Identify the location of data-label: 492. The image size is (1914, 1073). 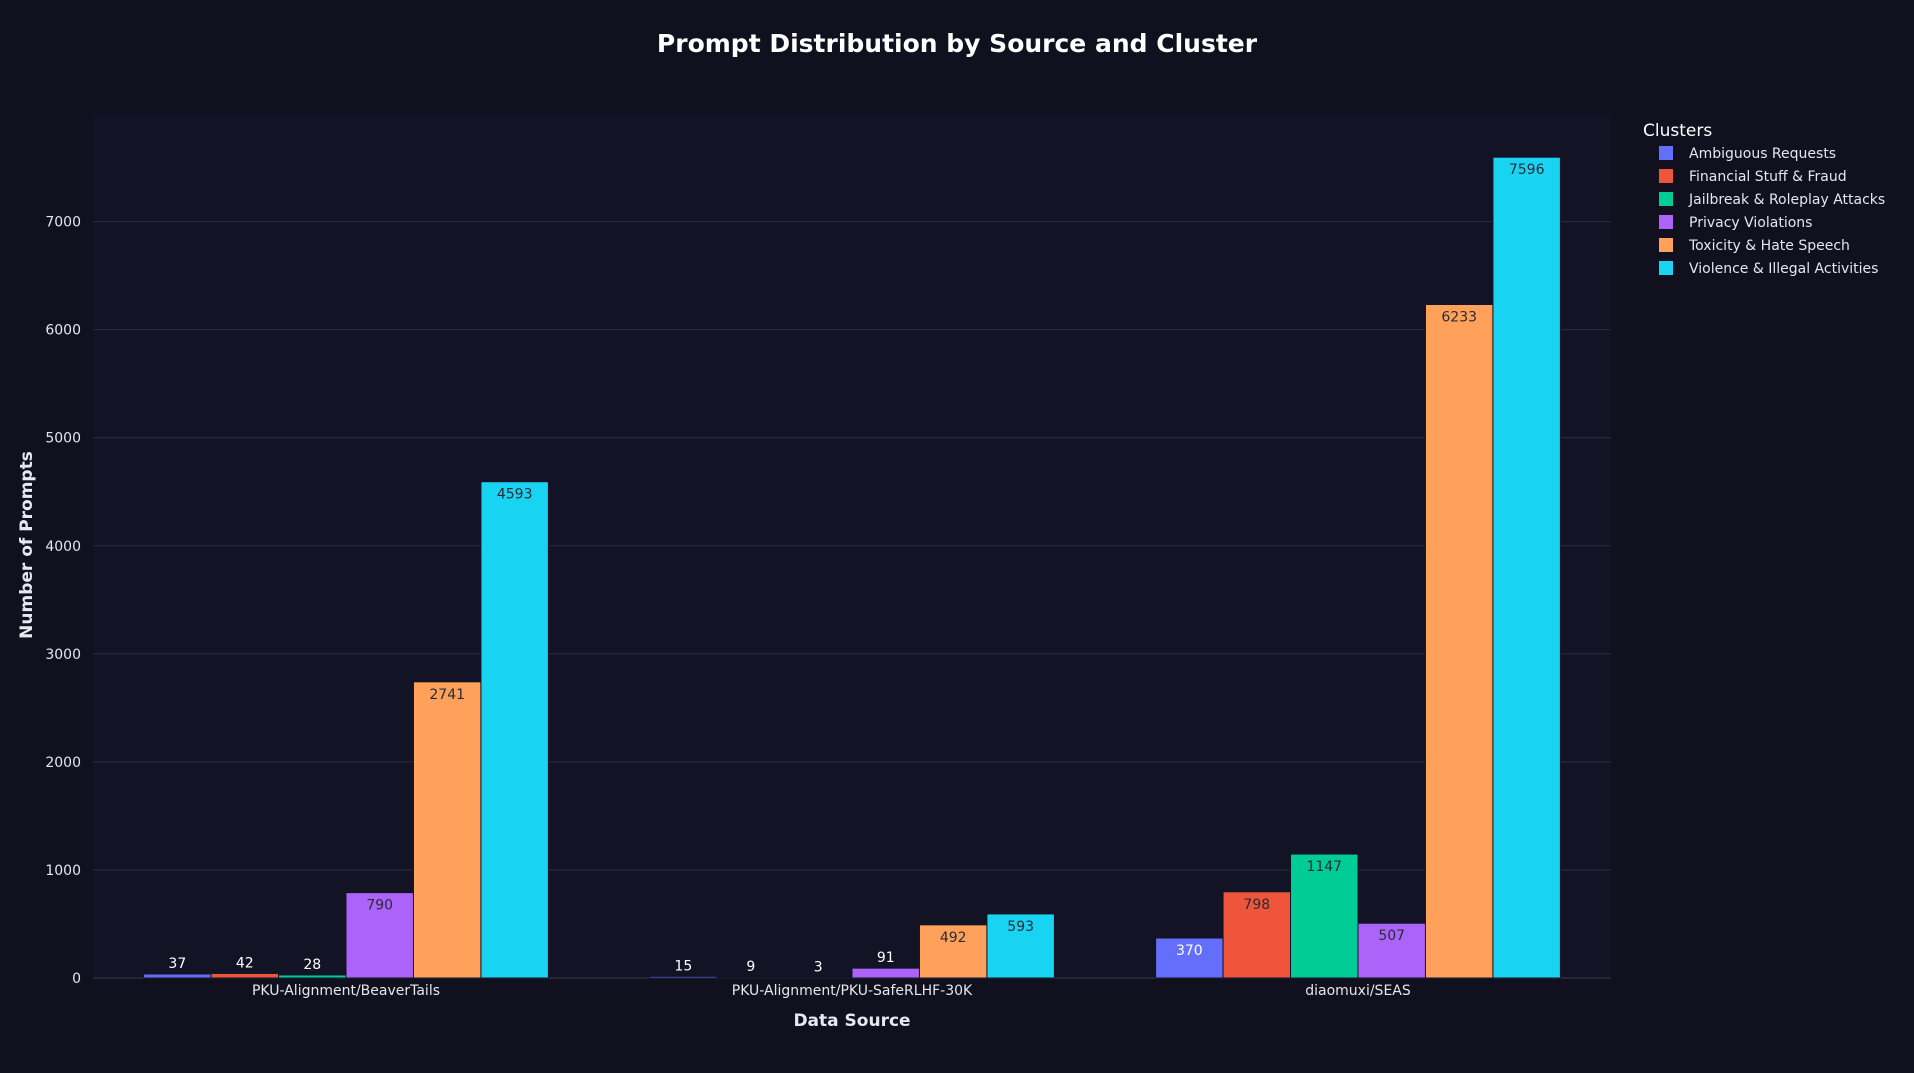
(953, 938).